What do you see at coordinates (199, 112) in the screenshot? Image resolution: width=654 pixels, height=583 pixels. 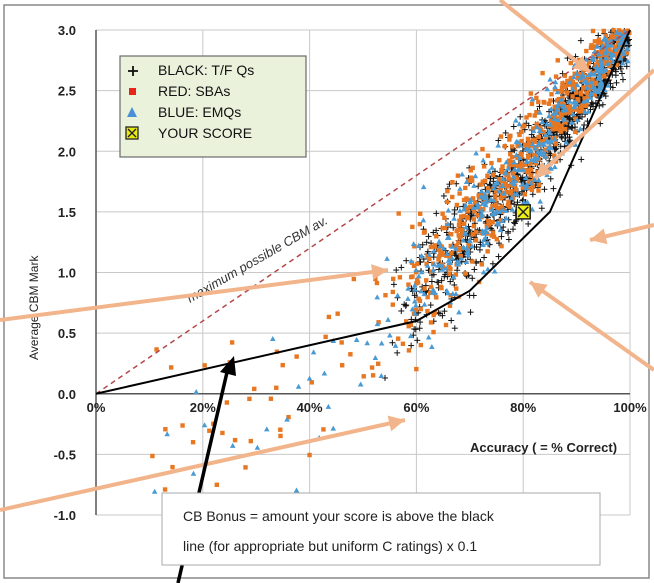 I see `legend-label: BLUE: EMQs` at bounding box center [199, 112].